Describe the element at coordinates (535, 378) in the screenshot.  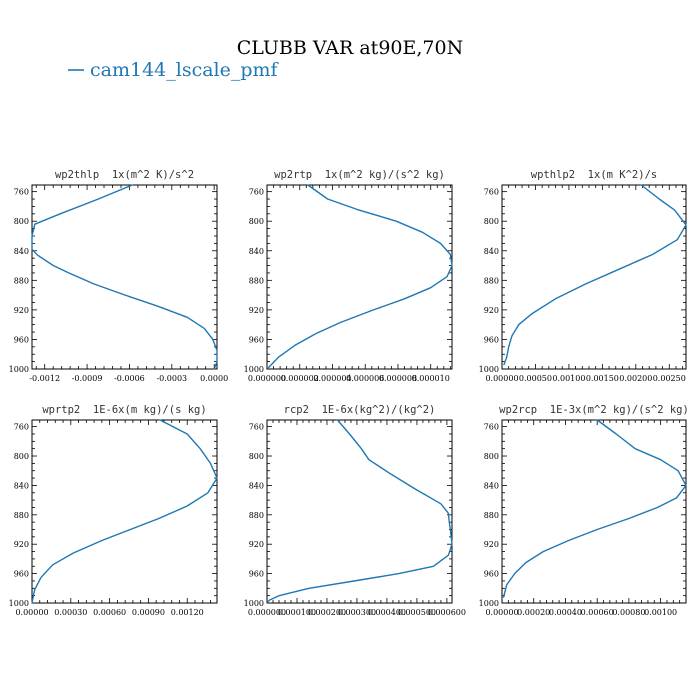
I see `xtick-label: 0.00050` at that location.